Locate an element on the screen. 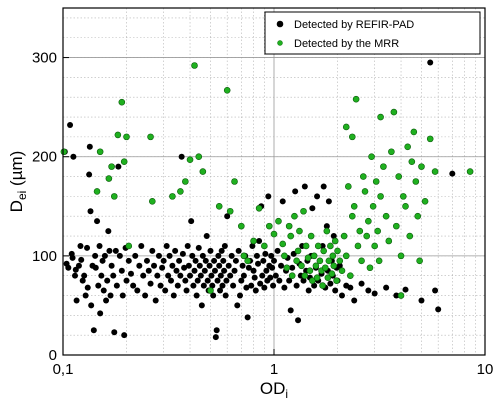  legend-label-mrr: Detected by the MRR is located at coordinates (346, 44).